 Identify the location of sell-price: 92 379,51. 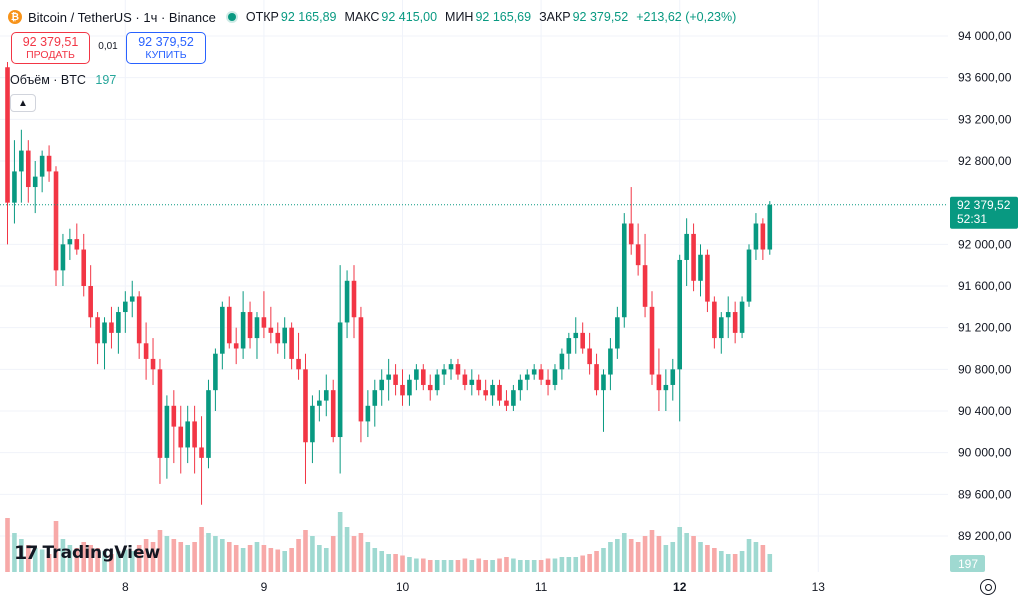
(50, 42).